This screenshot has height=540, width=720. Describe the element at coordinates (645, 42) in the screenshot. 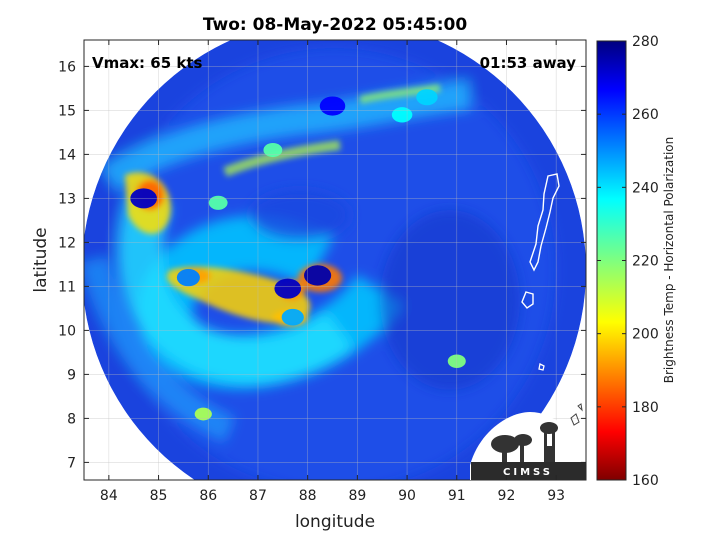

I see `colorbar-tick-label: 280` at that location.